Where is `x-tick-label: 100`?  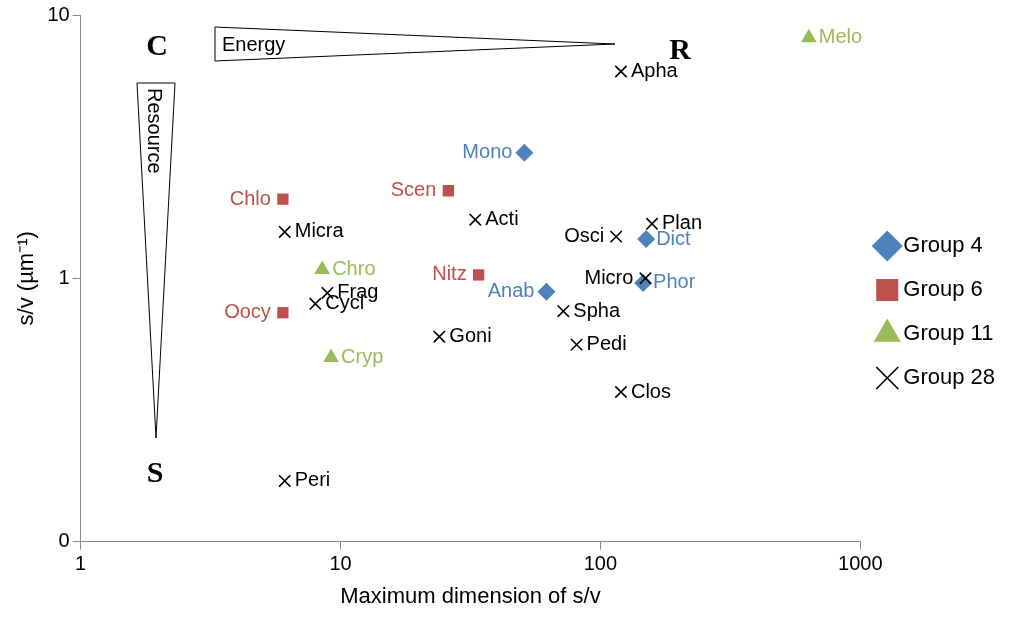 x-tick-label: 100 is located at coordinates (600, 563).